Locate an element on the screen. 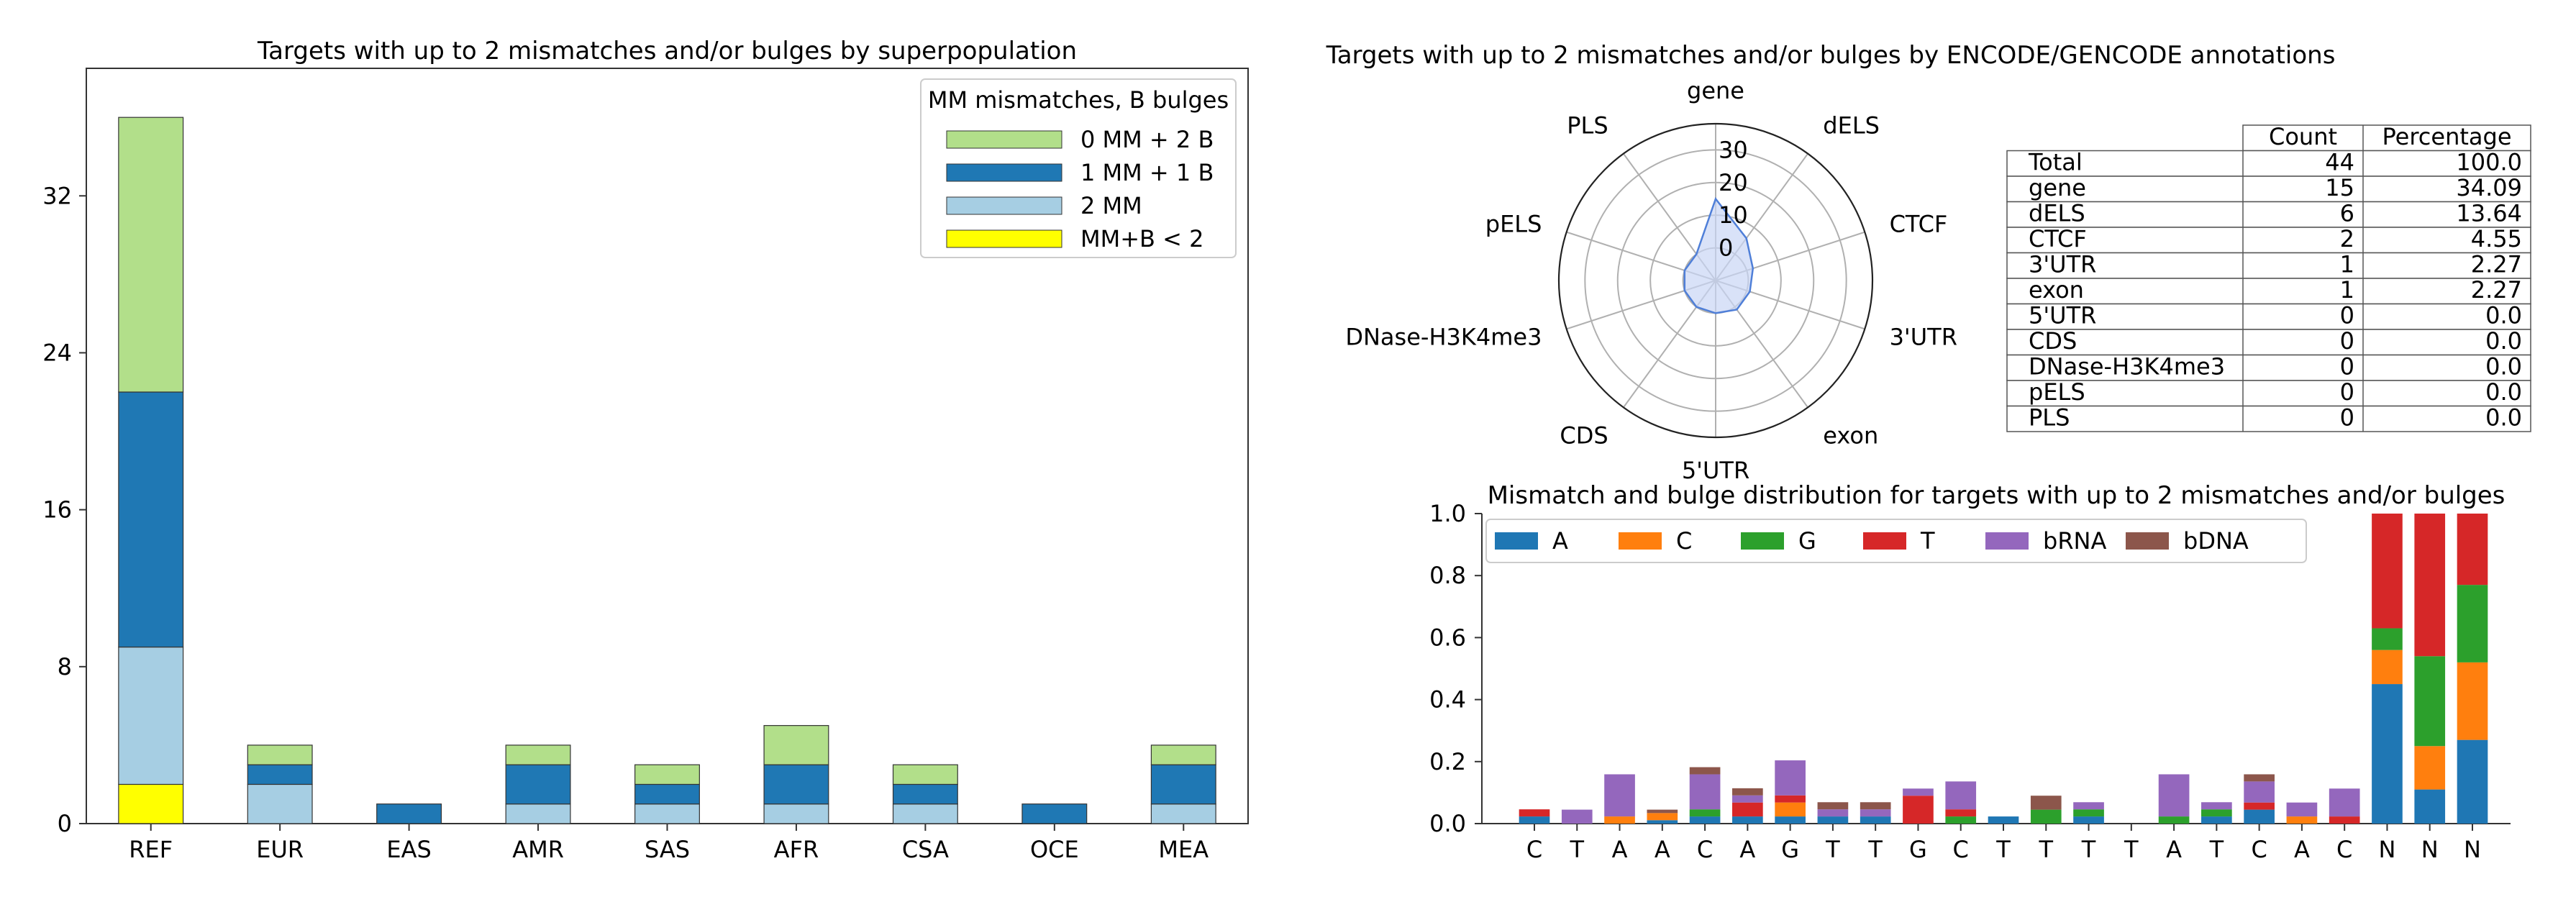 This screenshot has height=902, width=2576. x-tick-label: G is located at coordinates (1790, 849).